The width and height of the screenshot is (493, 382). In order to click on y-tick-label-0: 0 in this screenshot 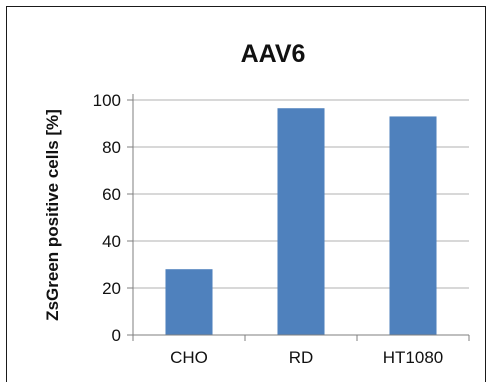, I will do `click(116, 335)`.